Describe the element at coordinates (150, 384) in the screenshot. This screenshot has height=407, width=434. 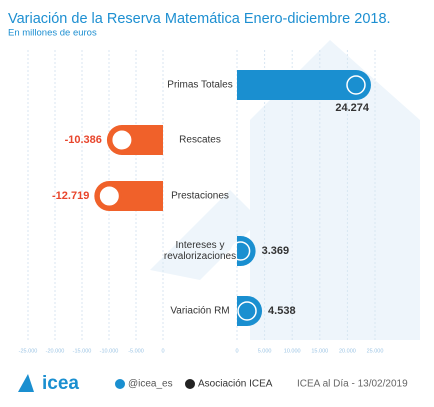
I see `twitter: @icea_es` at that location.